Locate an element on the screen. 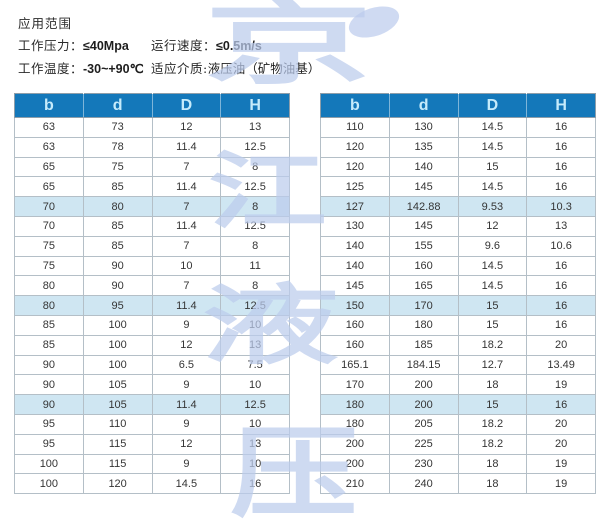  table-cell: 18 is located at coordinates (492, 464).